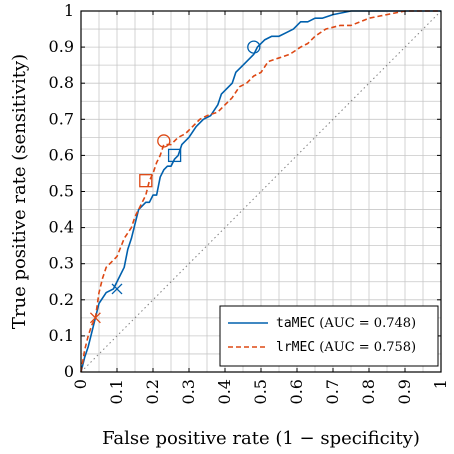 The image size is (454, 454). I want to click on y-tick-label: 0.3, so click(61, 263).